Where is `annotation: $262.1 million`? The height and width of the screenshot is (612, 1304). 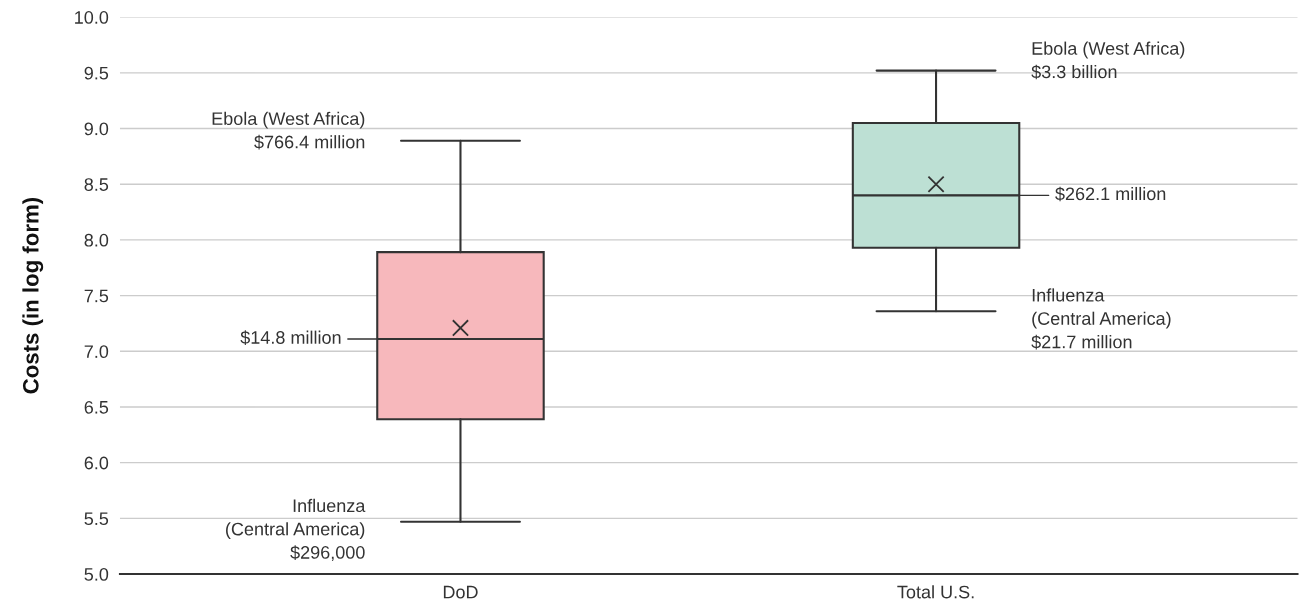
annotation: $262.1 million is located at coordinates (1110, 194).